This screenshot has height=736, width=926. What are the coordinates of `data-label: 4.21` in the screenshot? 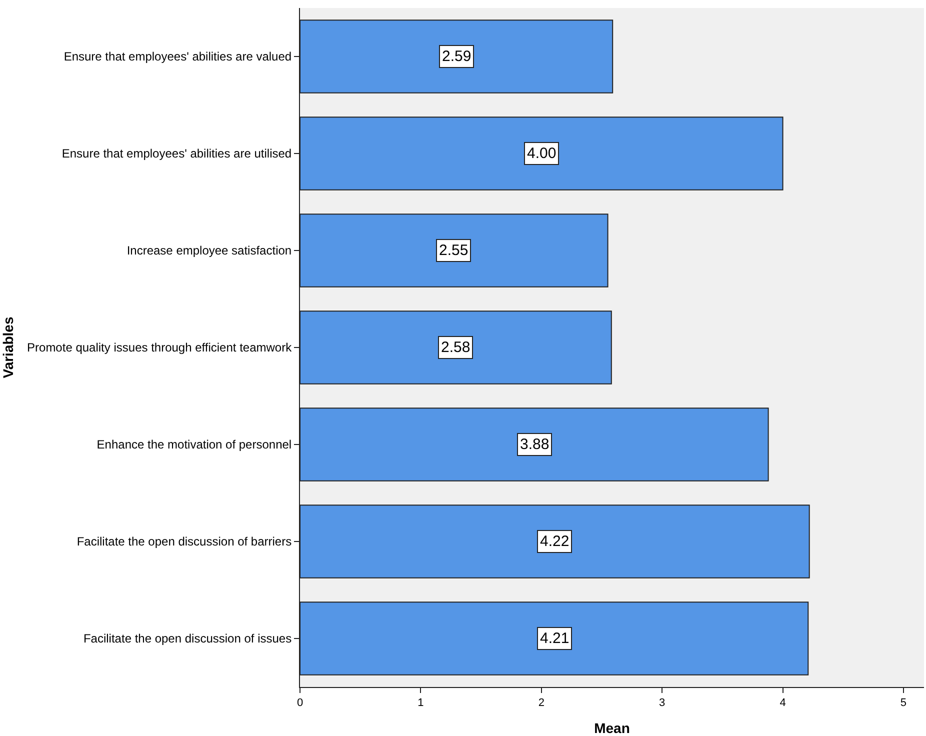 It's located at (555, 638).